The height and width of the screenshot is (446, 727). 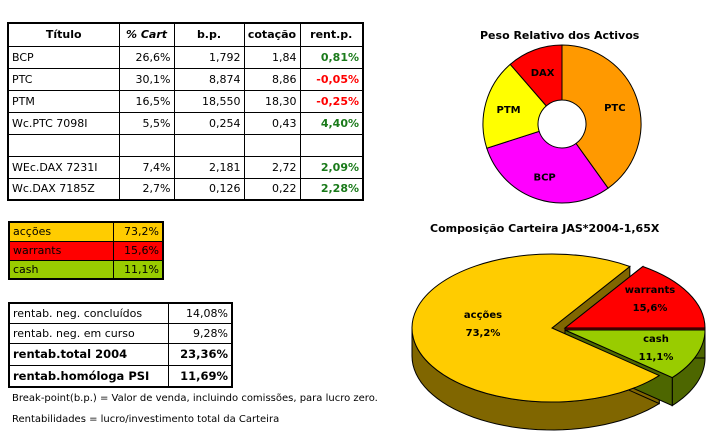 What do you see at coordinates (544, 178) in the screenshot?
I see `donut-label: BCP` at bounding box center [544, 178].